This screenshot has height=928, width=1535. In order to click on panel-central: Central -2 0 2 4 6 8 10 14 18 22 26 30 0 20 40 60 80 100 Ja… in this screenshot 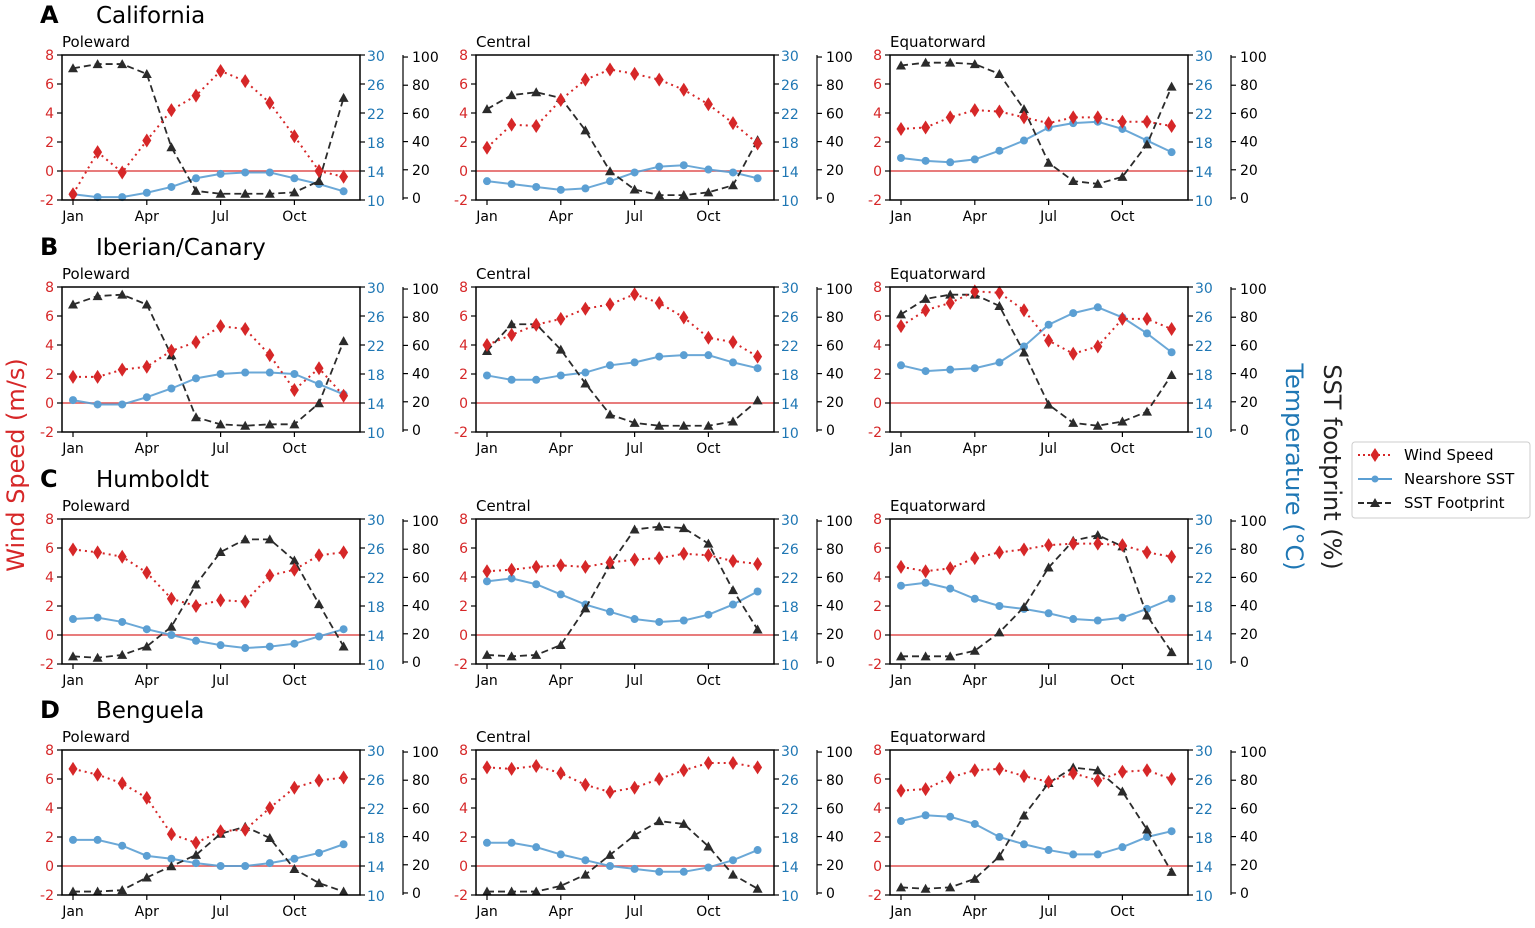, I will do `click(653, 824)`.